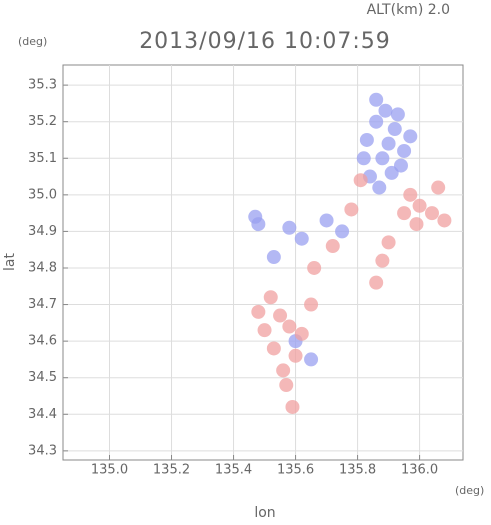 The height and width of the screenshot is (525, 491). What do you see at coordinates (408, 10) in the screenshot?
I see `chart-subtitle: ALT(km) 2.0` at bounding box center [408, 10].